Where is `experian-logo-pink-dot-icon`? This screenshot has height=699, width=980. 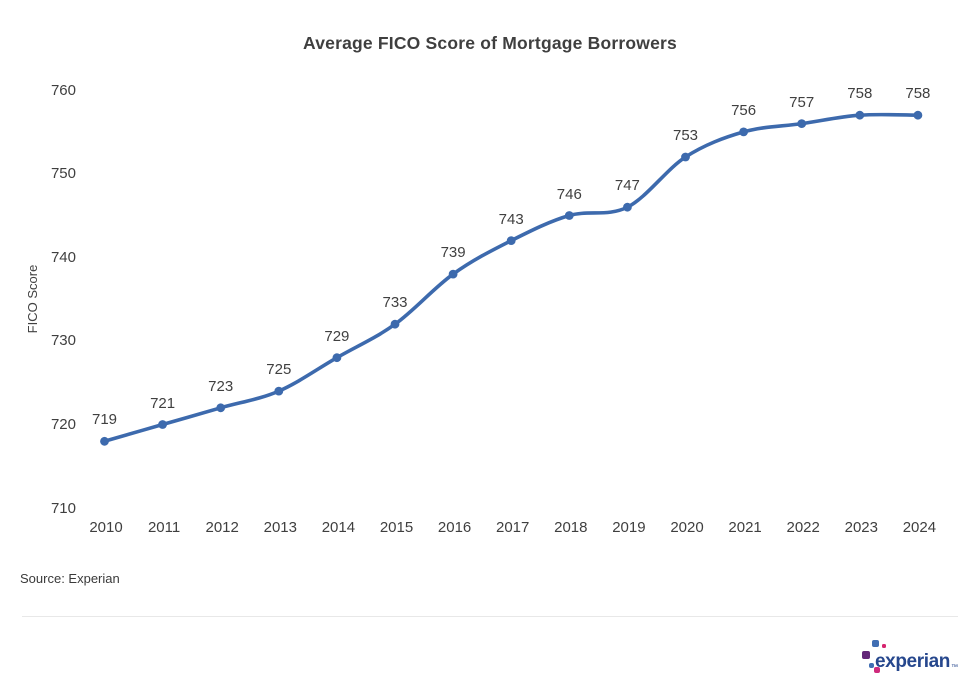 experian-logo-pink-dot-icon is located at coordinates (884, 646).